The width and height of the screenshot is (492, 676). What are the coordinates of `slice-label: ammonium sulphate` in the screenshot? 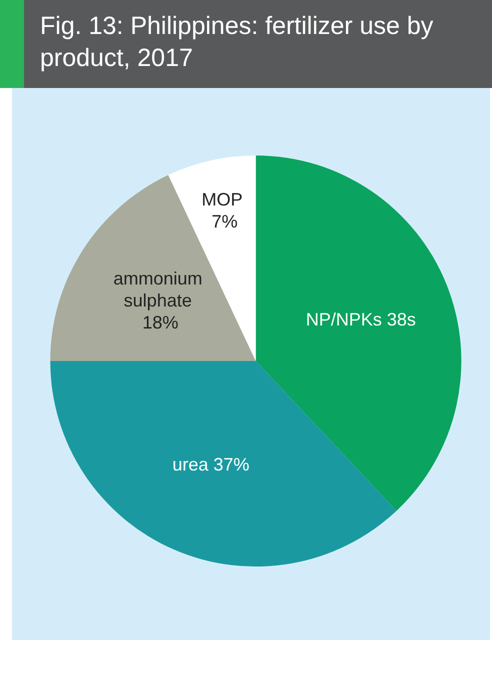 It's located at (160, 289).